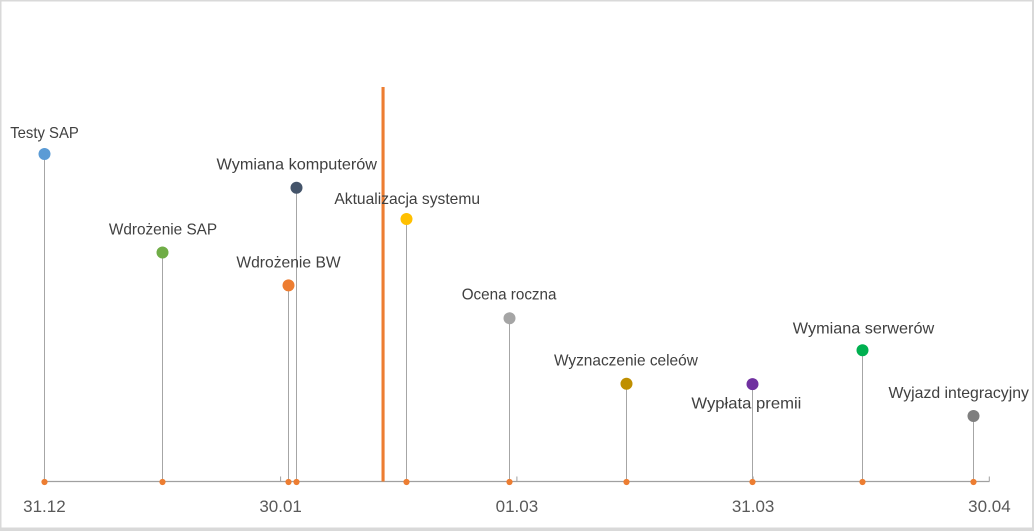  Describe the element at coordinates (626, 360) in the screenshot. I see `svg-text: Wyznaczenie celeów` at that location.